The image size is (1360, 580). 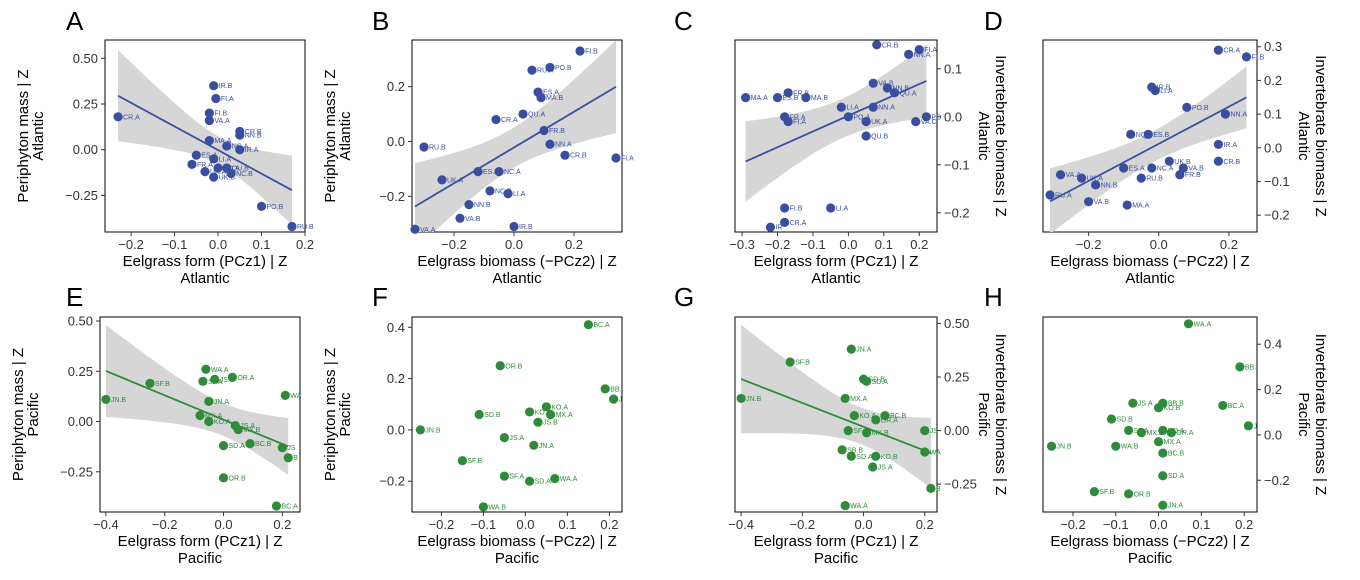 What do you see at coordinates (860, 431) in the screenshot?
I see `point-label: SF.A` at bounding box center [860, 431].